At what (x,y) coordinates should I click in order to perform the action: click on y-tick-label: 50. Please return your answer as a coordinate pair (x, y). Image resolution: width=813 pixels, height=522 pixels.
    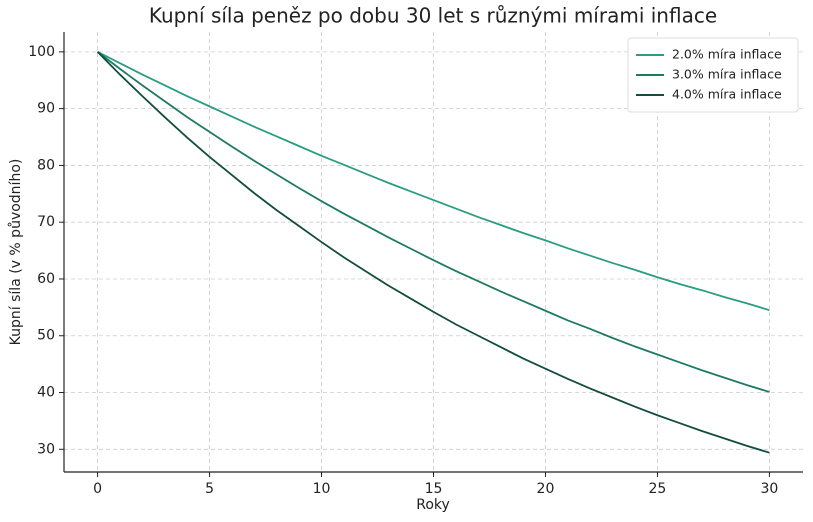
    Looking at the image, I should click on (46, 336).